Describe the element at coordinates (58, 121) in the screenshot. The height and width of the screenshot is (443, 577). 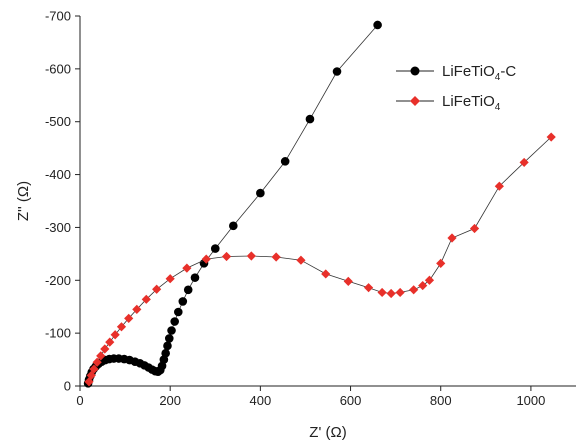
I see `y-tick-label: -500` at that location.